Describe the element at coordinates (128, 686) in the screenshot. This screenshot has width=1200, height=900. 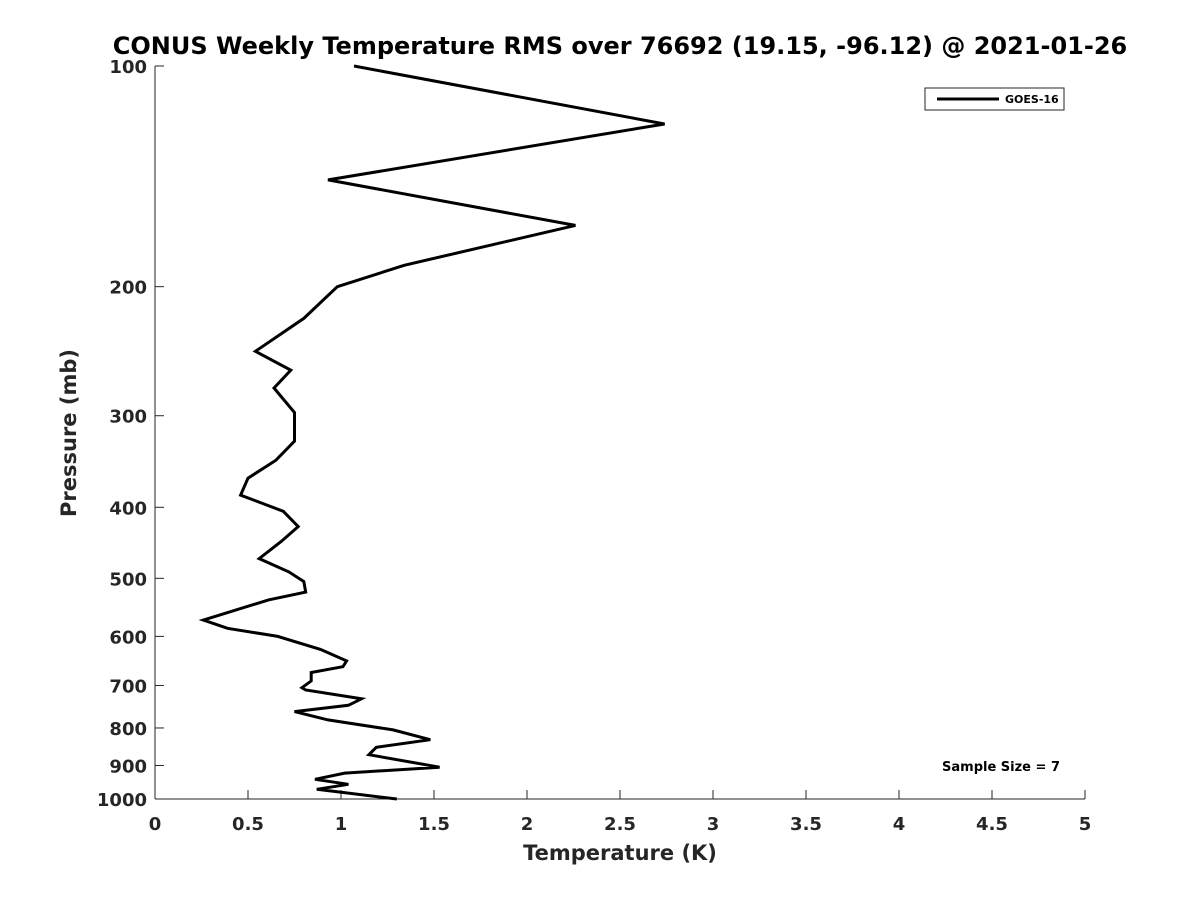
I see `y-tick-label: 700` at that location.